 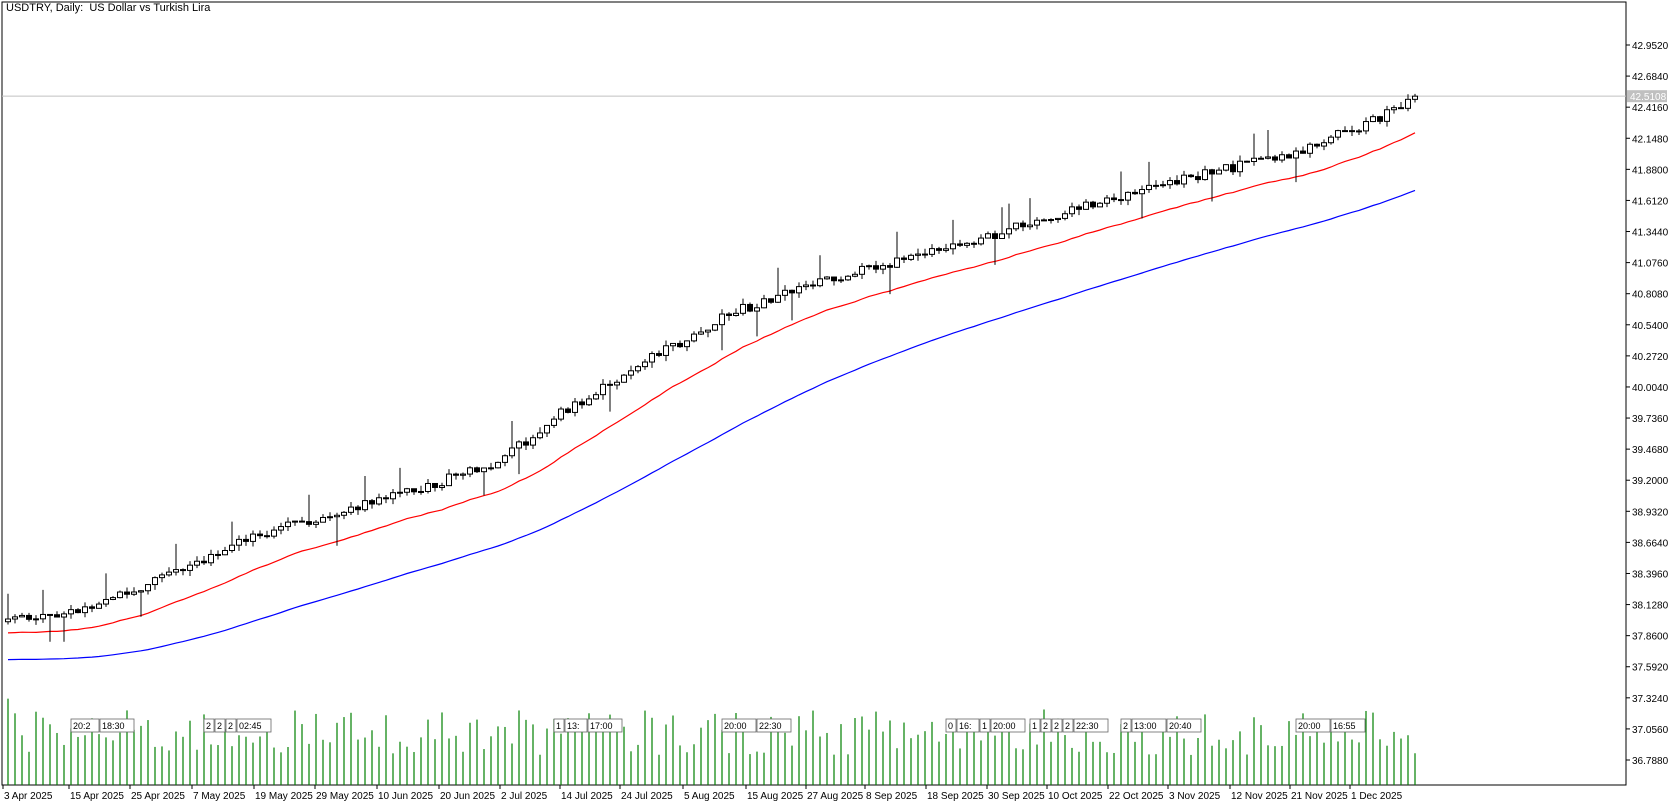 I want to click on volume-time-label: 1, so click(x=558, y=726).